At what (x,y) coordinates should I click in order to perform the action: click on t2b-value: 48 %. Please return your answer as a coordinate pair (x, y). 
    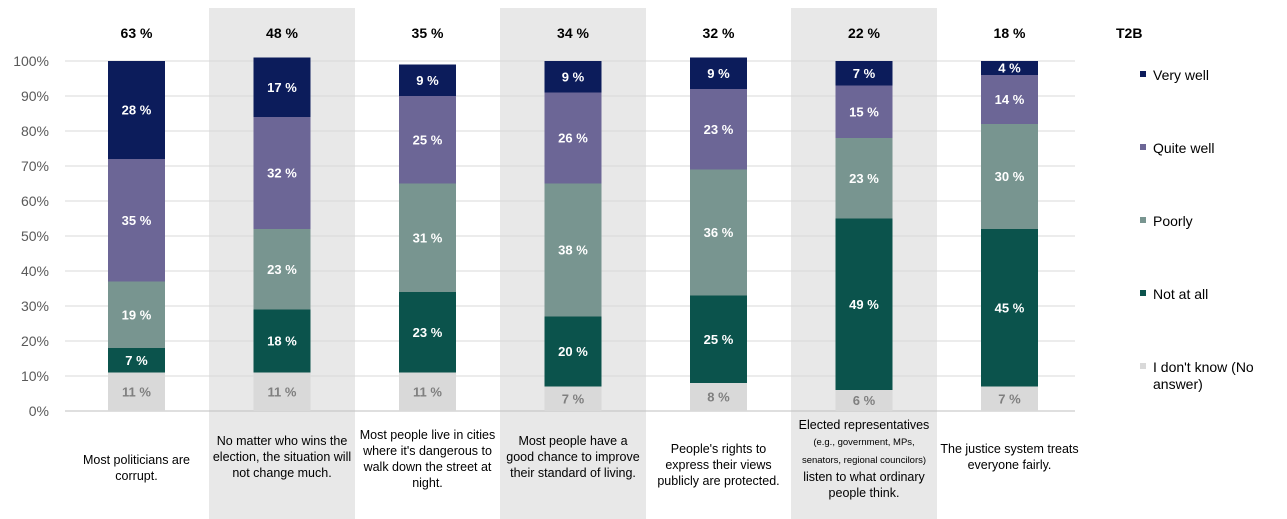
    Looking at the image, I should click on (282, 33).